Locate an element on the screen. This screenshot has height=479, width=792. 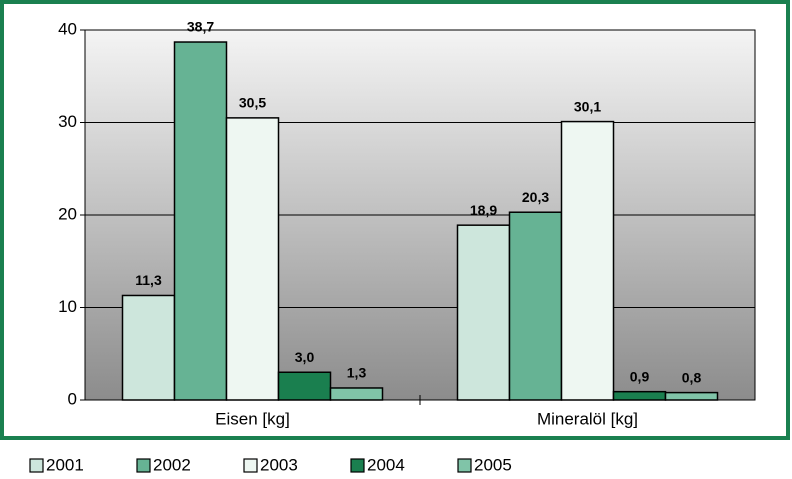
y-tick-label: 30 is located at coordinates (67, 121).